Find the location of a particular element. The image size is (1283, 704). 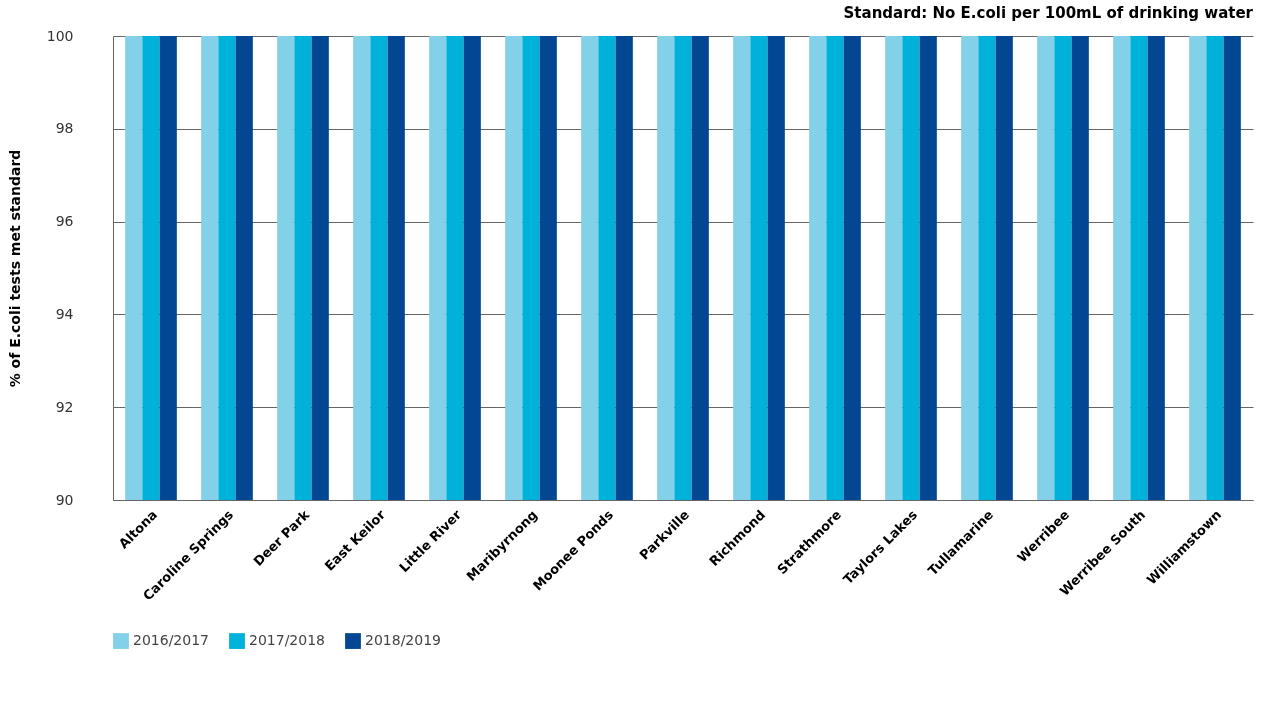

y-tick-label: 98 is located at coordinates (64, 128).